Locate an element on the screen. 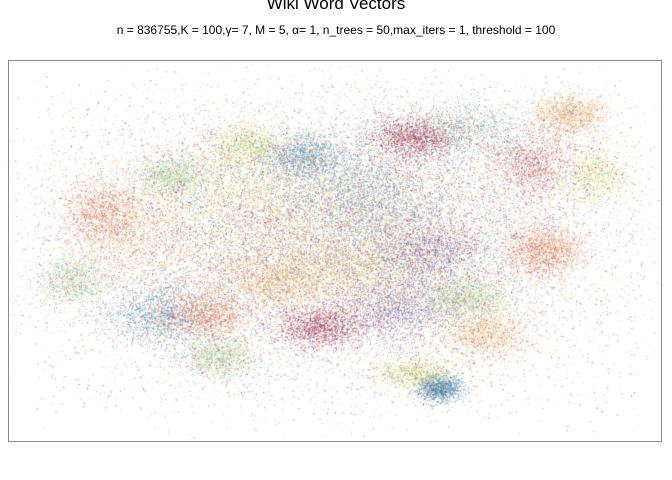  chart-title: Wiki Word Vectors is located at coordinates (336, 6).